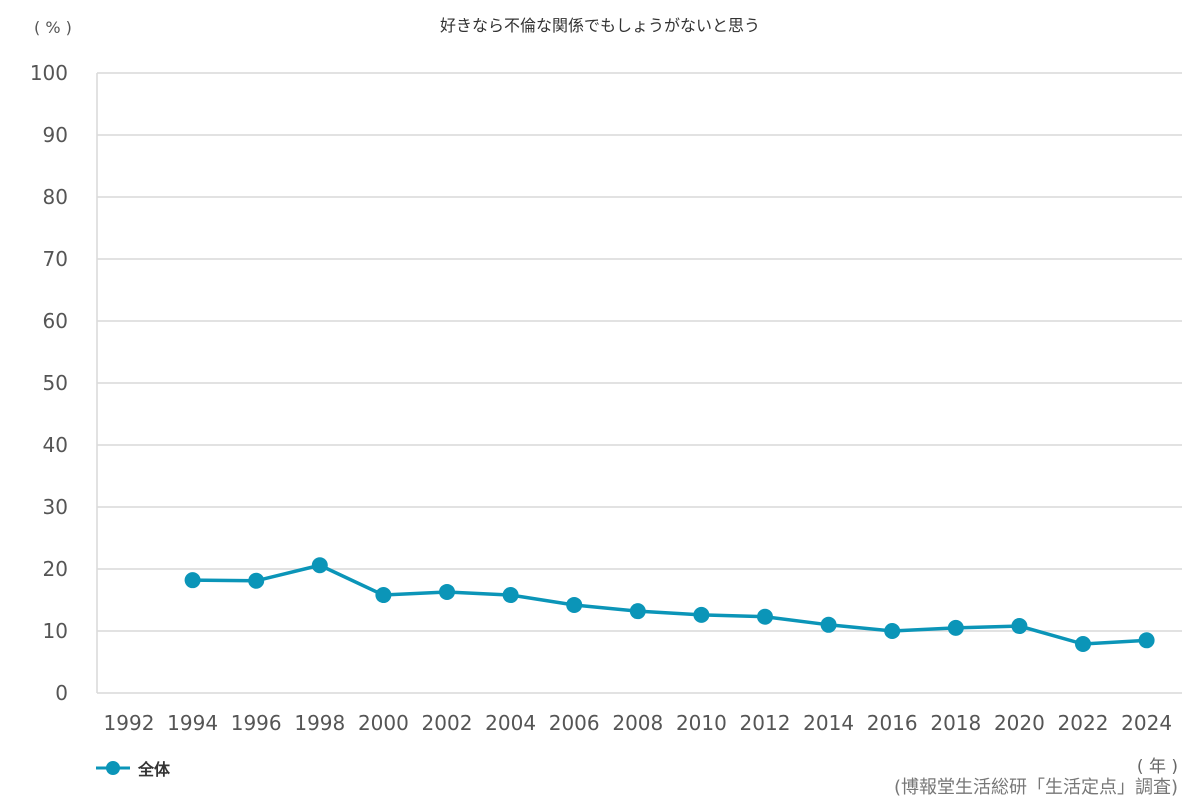 The image size is (1200, 800). Describe the element at coordinates (129, 723) in the screenshot. I see `x-tick-label: 1992` at that location.